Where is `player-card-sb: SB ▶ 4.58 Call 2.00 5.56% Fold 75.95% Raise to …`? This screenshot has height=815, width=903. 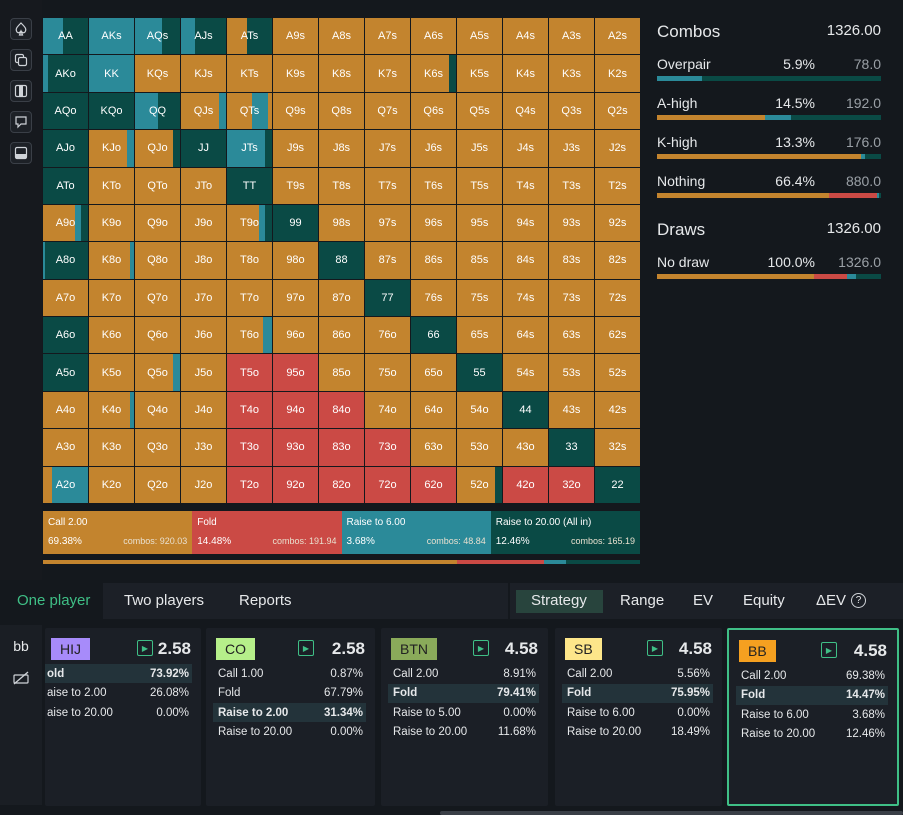 player-card-sb: SB ▶ 4.58 Call 2.00 5.56% Fold 75.95% Raise to … is located at coordinates (638, 717).